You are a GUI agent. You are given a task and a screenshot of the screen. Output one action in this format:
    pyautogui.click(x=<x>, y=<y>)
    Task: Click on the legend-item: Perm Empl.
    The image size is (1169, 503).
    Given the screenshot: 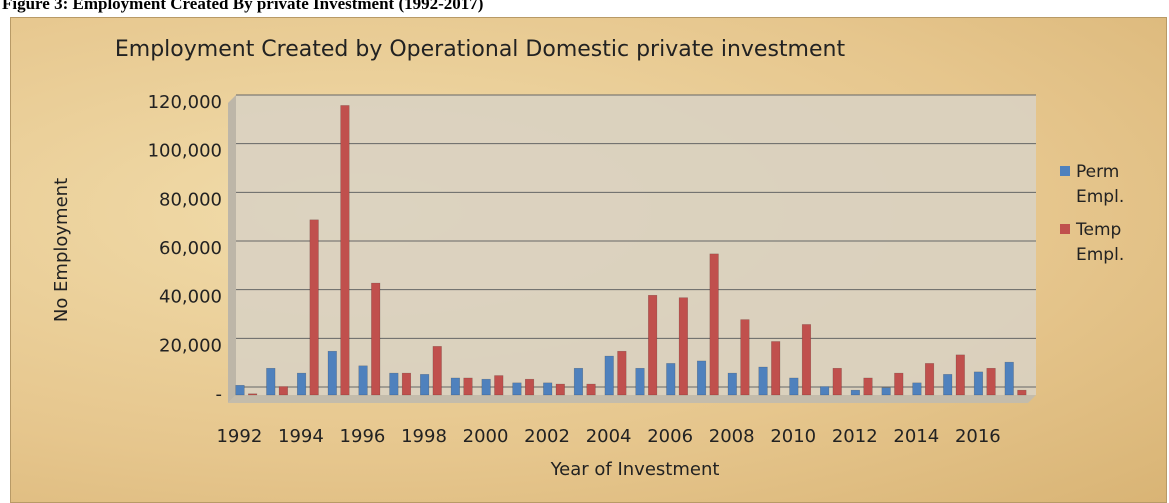 What is the action you would take?
    pyautogui.click(x=1110, y=185)
    